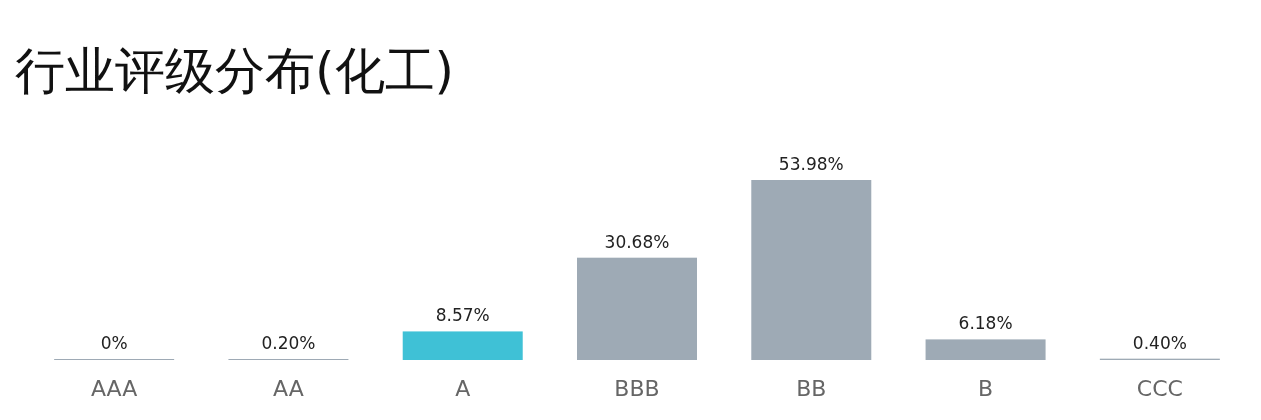 This screenshot has height=420, width=1261. What do you see at coordinates (288, 388) in the screenshot?
I see `x-tick-label: AA` at bounding box center [288, 388].